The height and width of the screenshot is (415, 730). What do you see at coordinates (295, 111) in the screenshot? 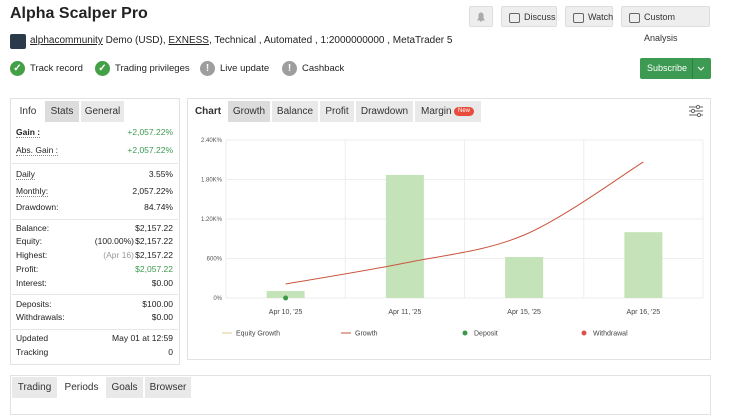
I see `tab: Balance` at bounding box center [295, 111].